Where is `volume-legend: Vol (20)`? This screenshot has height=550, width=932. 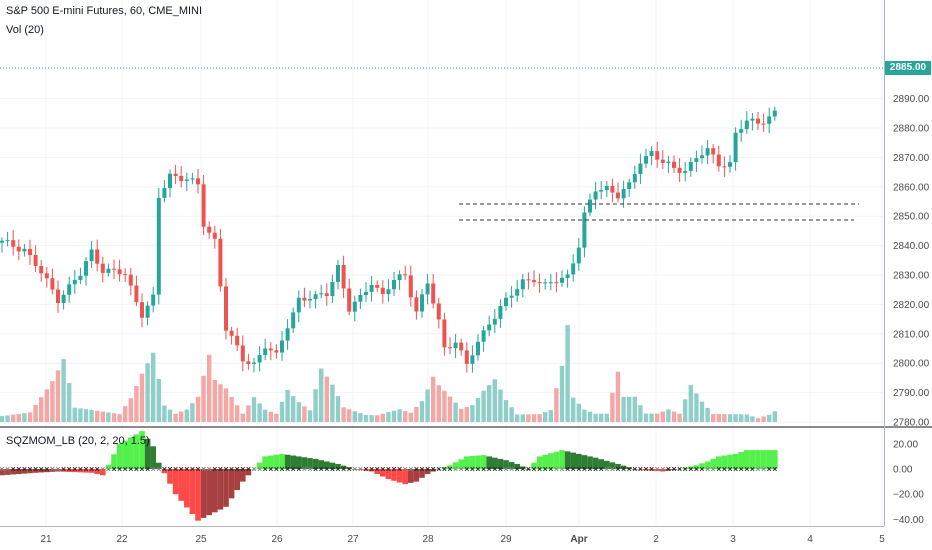 volume-legend: Vol (20) is located at coordinates (25, 30).